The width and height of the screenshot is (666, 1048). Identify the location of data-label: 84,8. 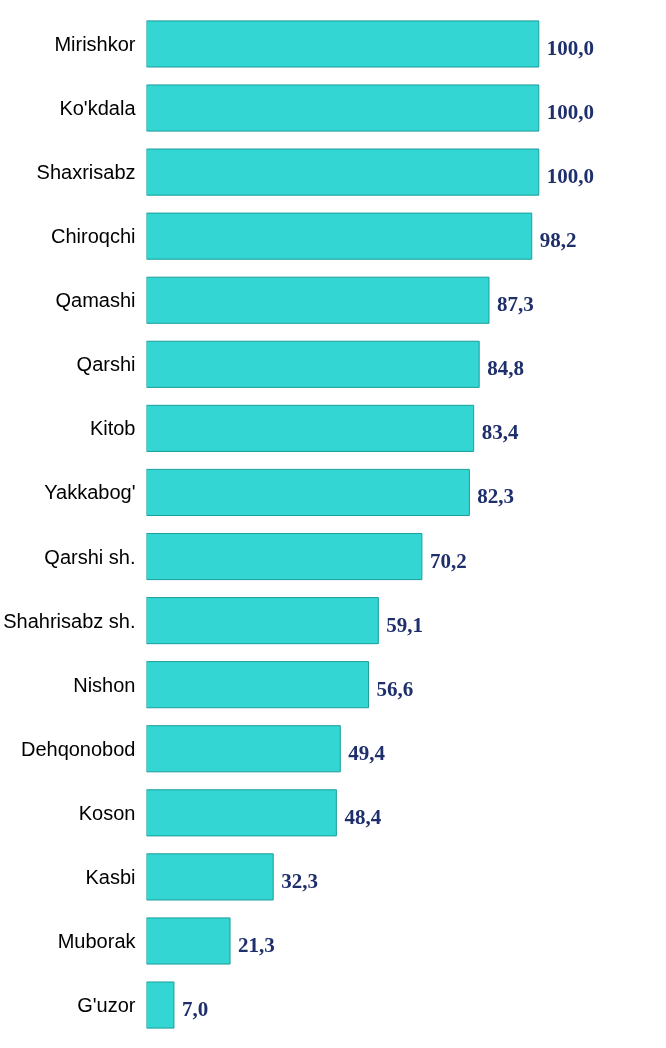
(505, 368).